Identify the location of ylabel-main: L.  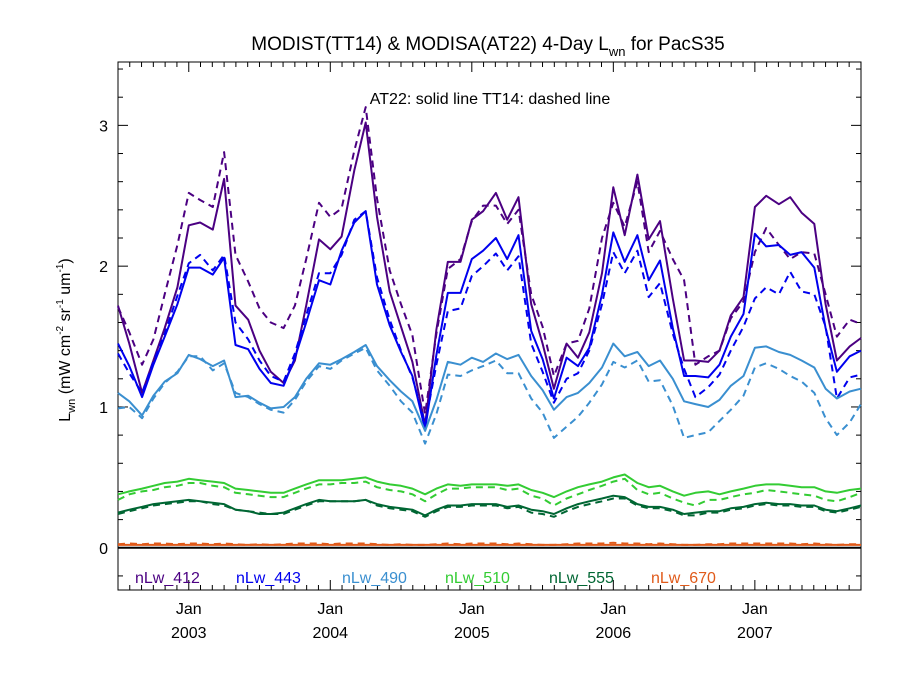
(65, 417).